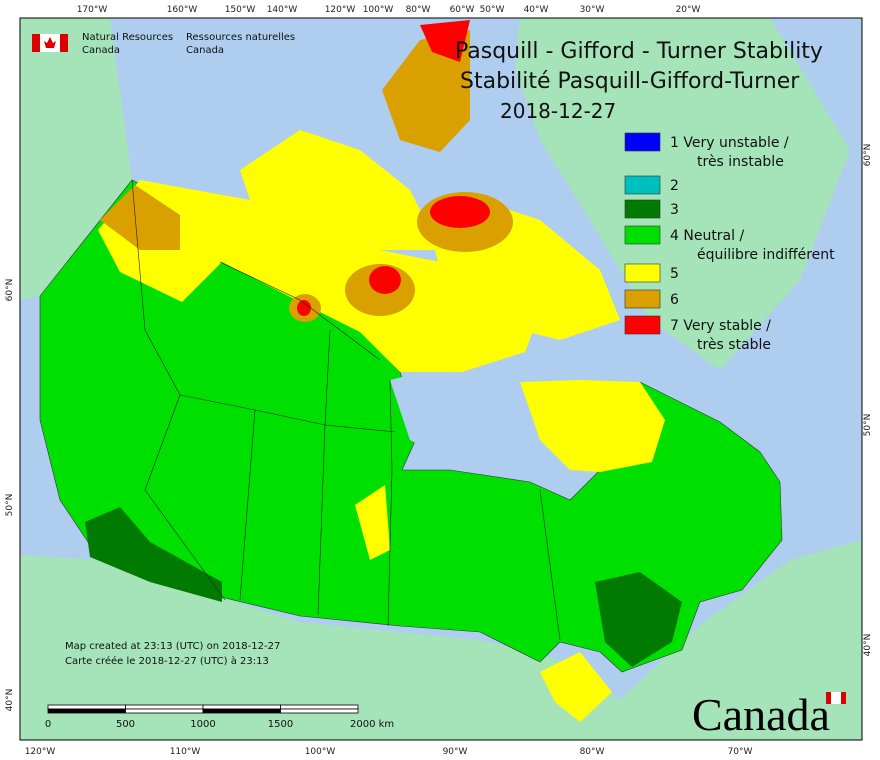 Image resolution: width=880 pixels, height=760 pixels. What do you see at coordinates (172, 646) in the screenshot?
I see `footer-en: Map created at 23:13 (UTC) on 2018-12-27` at bounding box center [172, 646].